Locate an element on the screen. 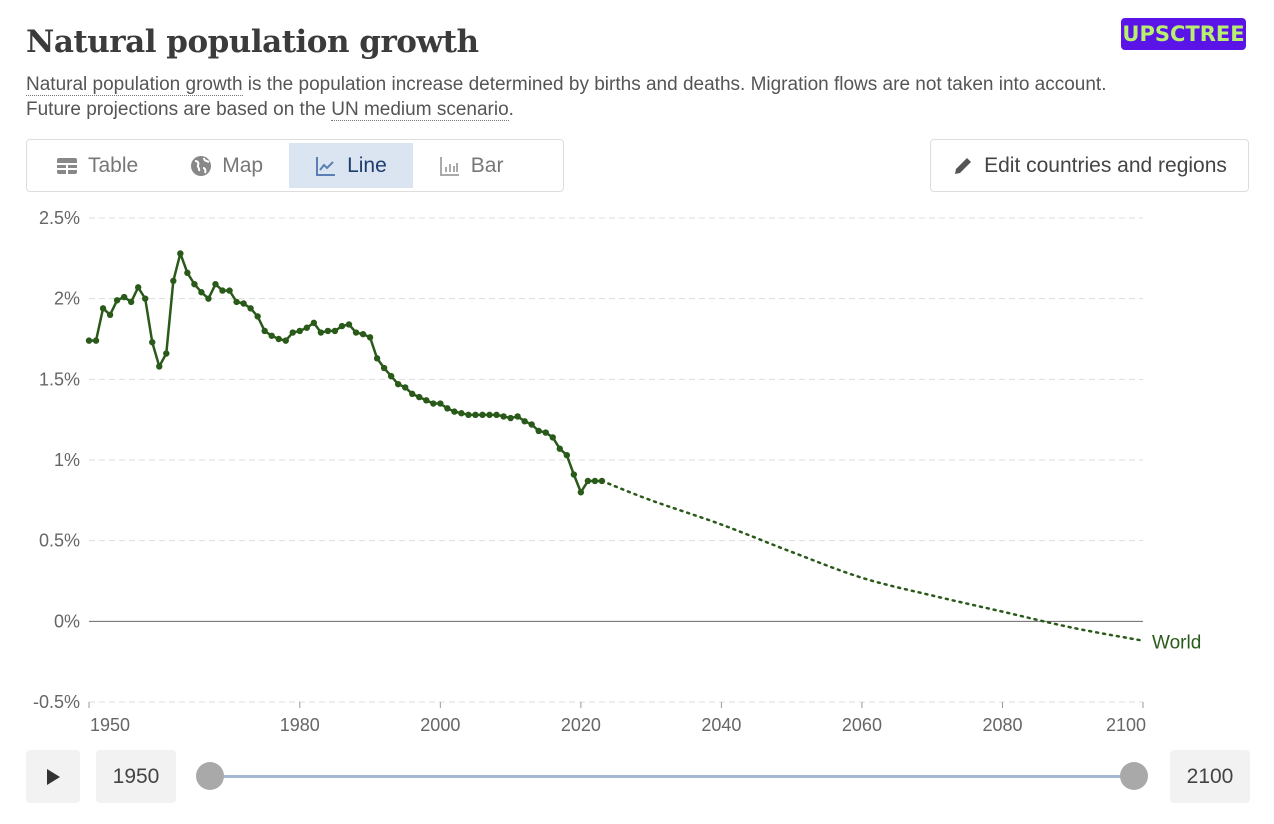  tab-map: Map is located at coordinates (226, 165).